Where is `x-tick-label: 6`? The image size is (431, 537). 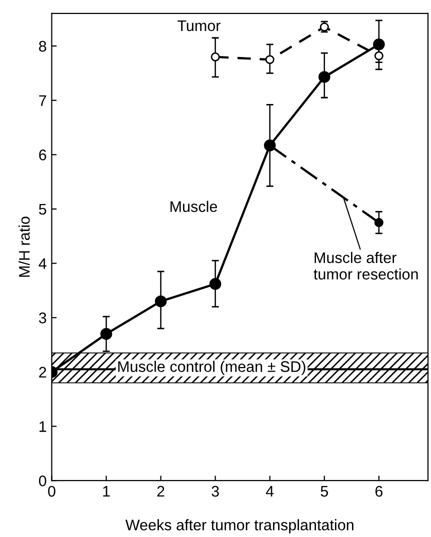 x-tick-label: 6 is located at coordinates (378, 491).